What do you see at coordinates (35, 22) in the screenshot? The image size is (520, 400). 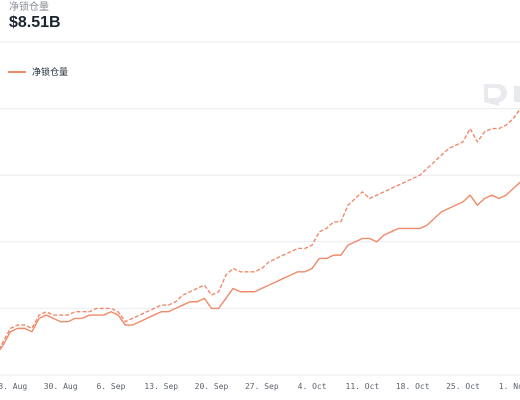 I see `metric-value: $8.51B` at bounding box center [35, 22].